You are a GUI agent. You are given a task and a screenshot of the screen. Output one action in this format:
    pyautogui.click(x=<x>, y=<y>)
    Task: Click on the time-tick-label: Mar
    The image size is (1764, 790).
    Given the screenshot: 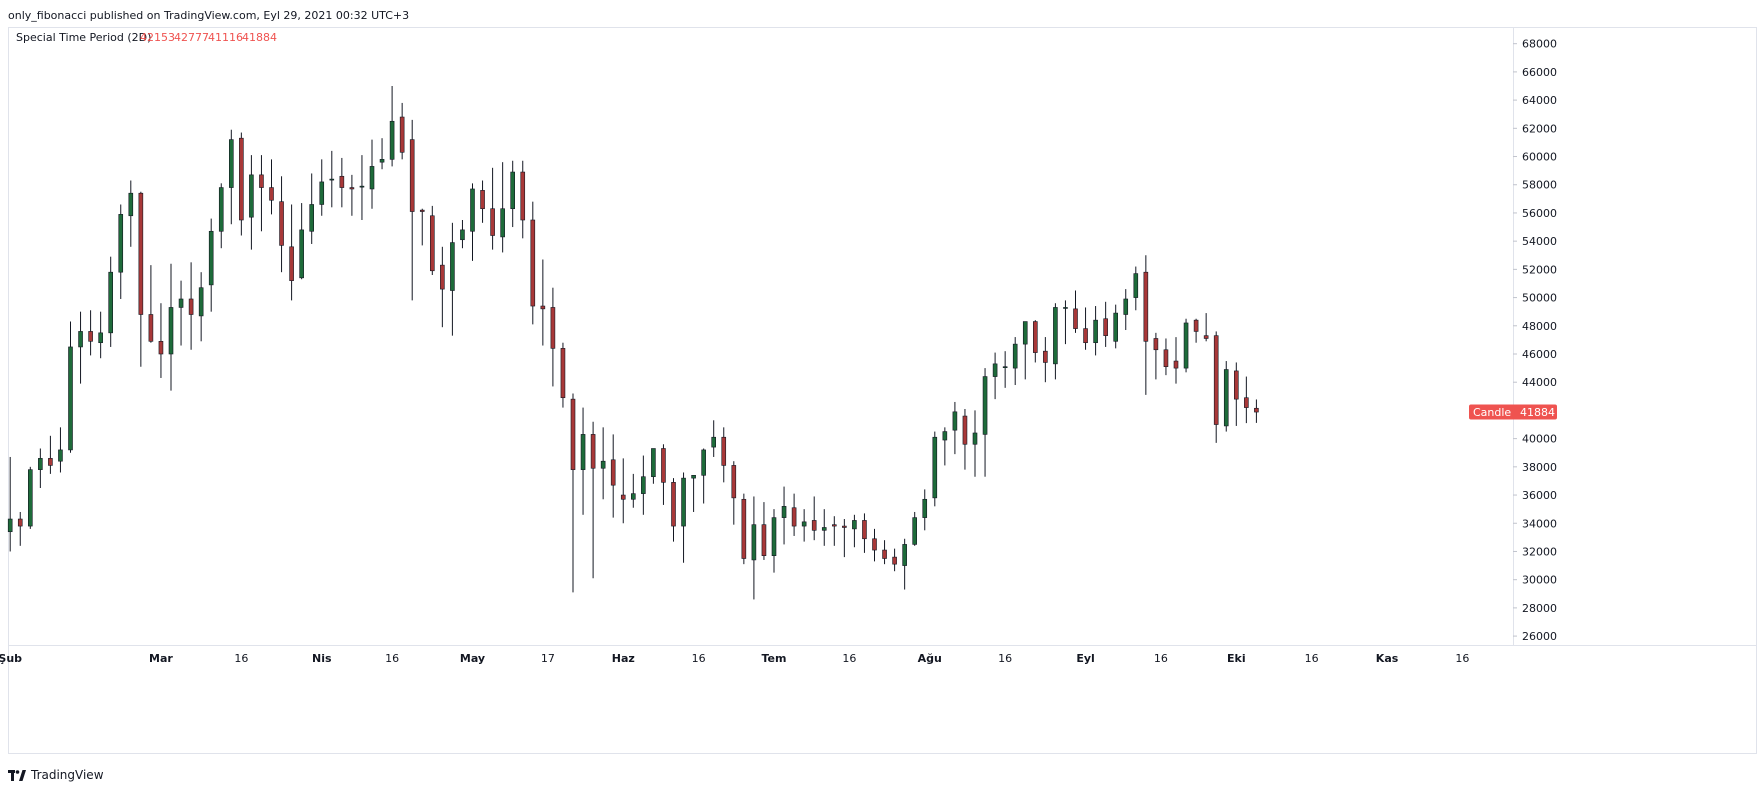 What is the action you would take?
    pyautogui.click(x=161, y=658)
    